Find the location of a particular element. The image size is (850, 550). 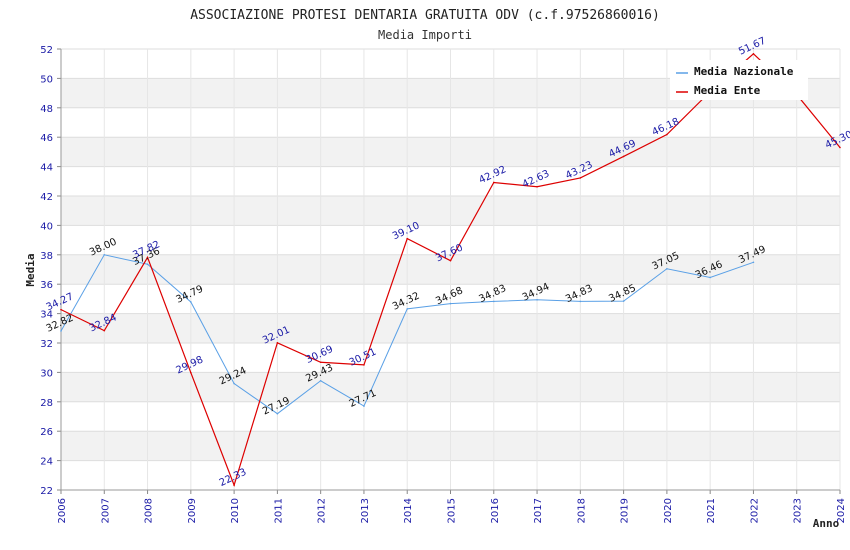

legend-label-media-ente: Media Ente is located at coordinates (727, 90).